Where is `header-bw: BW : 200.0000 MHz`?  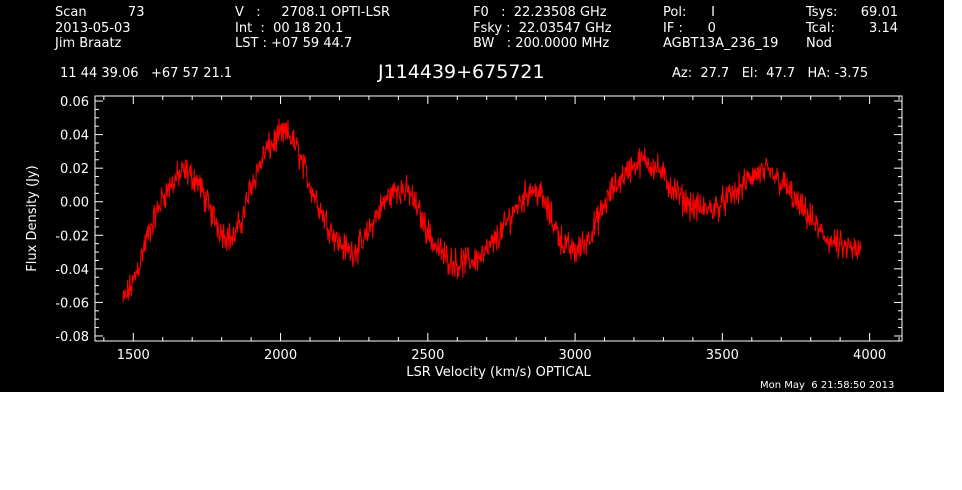
header-bw: BW : 200.0000 MHz is located at coordinates (541, 43).